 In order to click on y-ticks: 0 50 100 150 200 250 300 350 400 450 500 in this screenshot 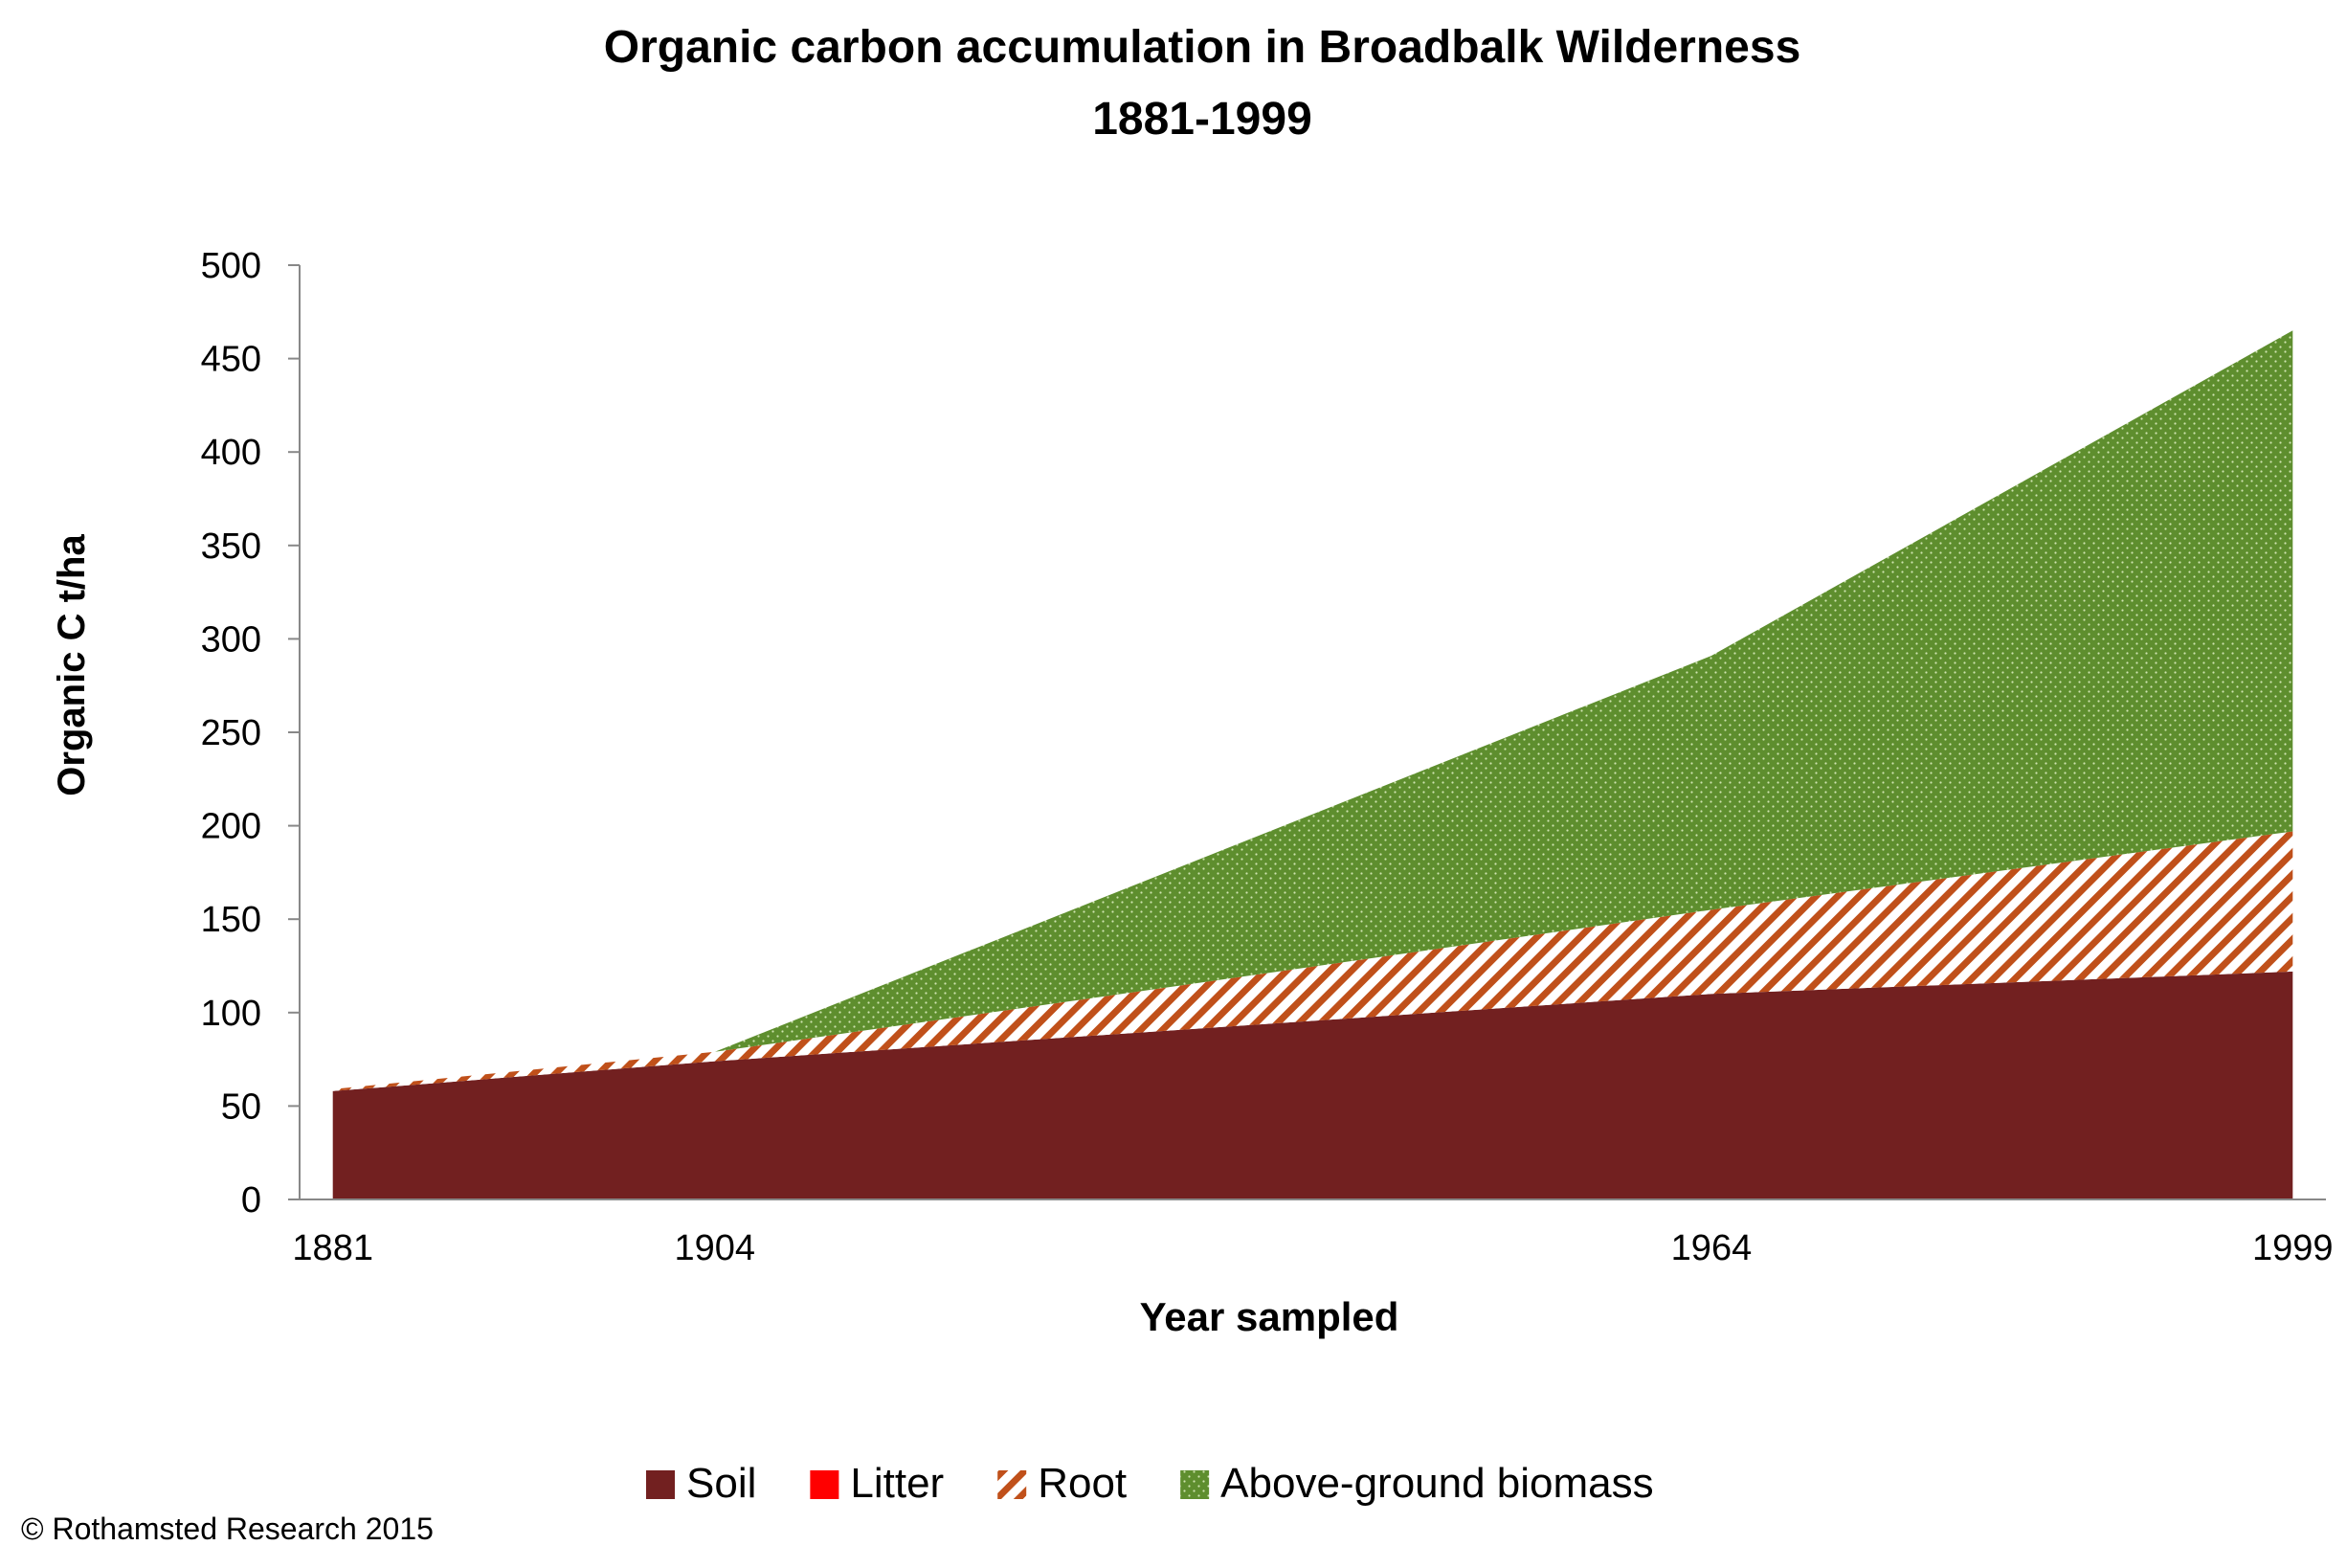, I will do `click(250, 734)`.